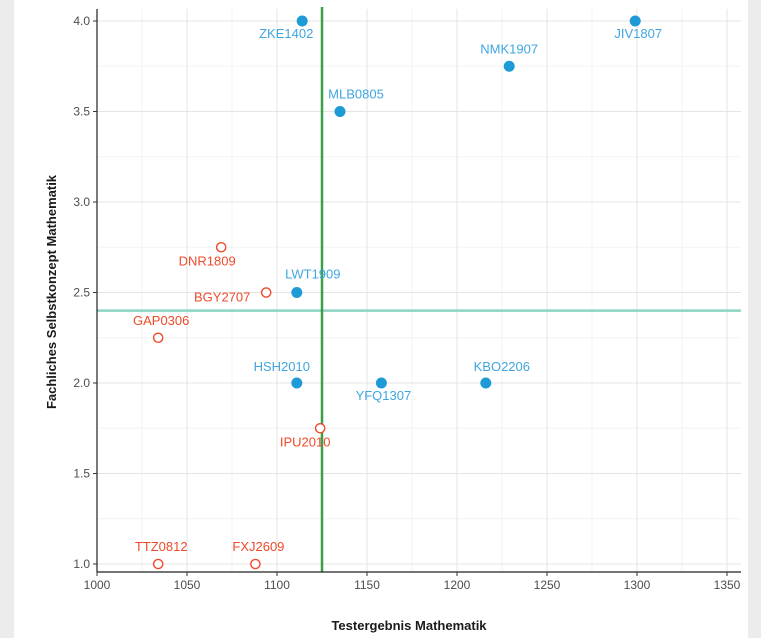 This screenshot has height=638, width=761. What do you see at coordinates (637, 585) in the screenshot?
I see `x-tick-label: 1300` at bounding box center [637, 585].